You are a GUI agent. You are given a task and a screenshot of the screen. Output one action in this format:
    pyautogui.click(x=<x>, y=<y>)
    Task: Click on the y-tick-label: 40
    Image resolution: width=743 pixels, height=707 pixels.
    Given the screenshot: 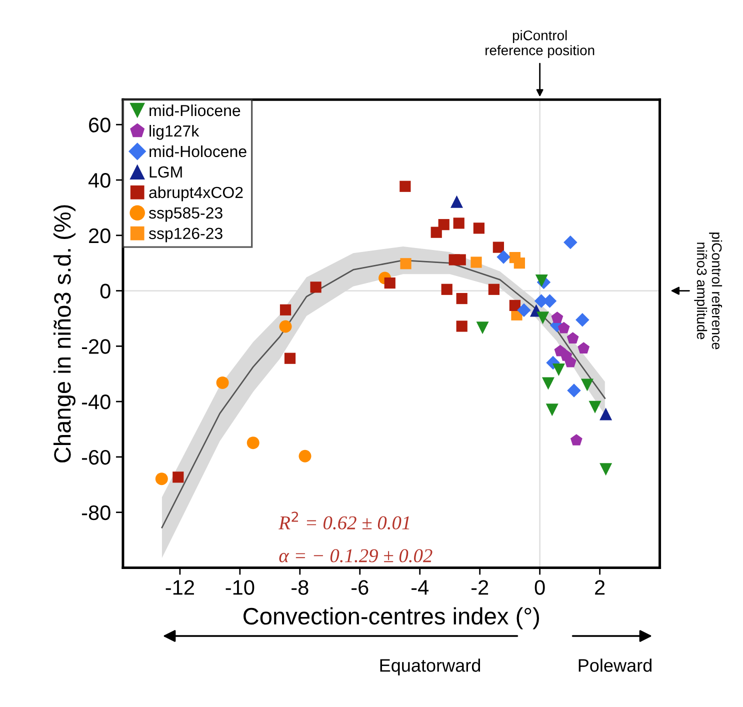 What is the action you would take?
    pyautogui.click(x=99, y=180)
    